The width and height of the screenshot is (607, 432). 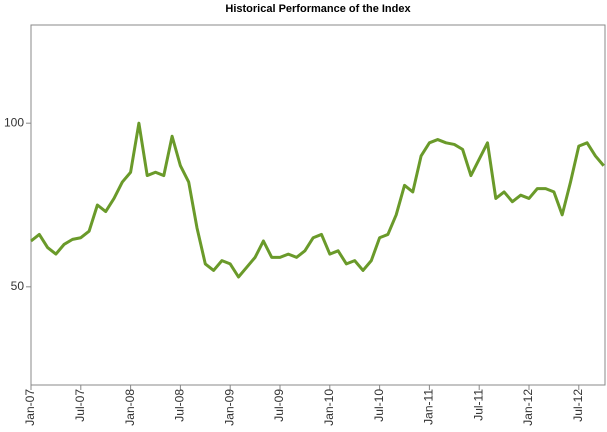 What do you see at coordinates (478, 405) in the screenshot?
I see `x-tick-label: Jul-11` at bounding box center [478, 405].